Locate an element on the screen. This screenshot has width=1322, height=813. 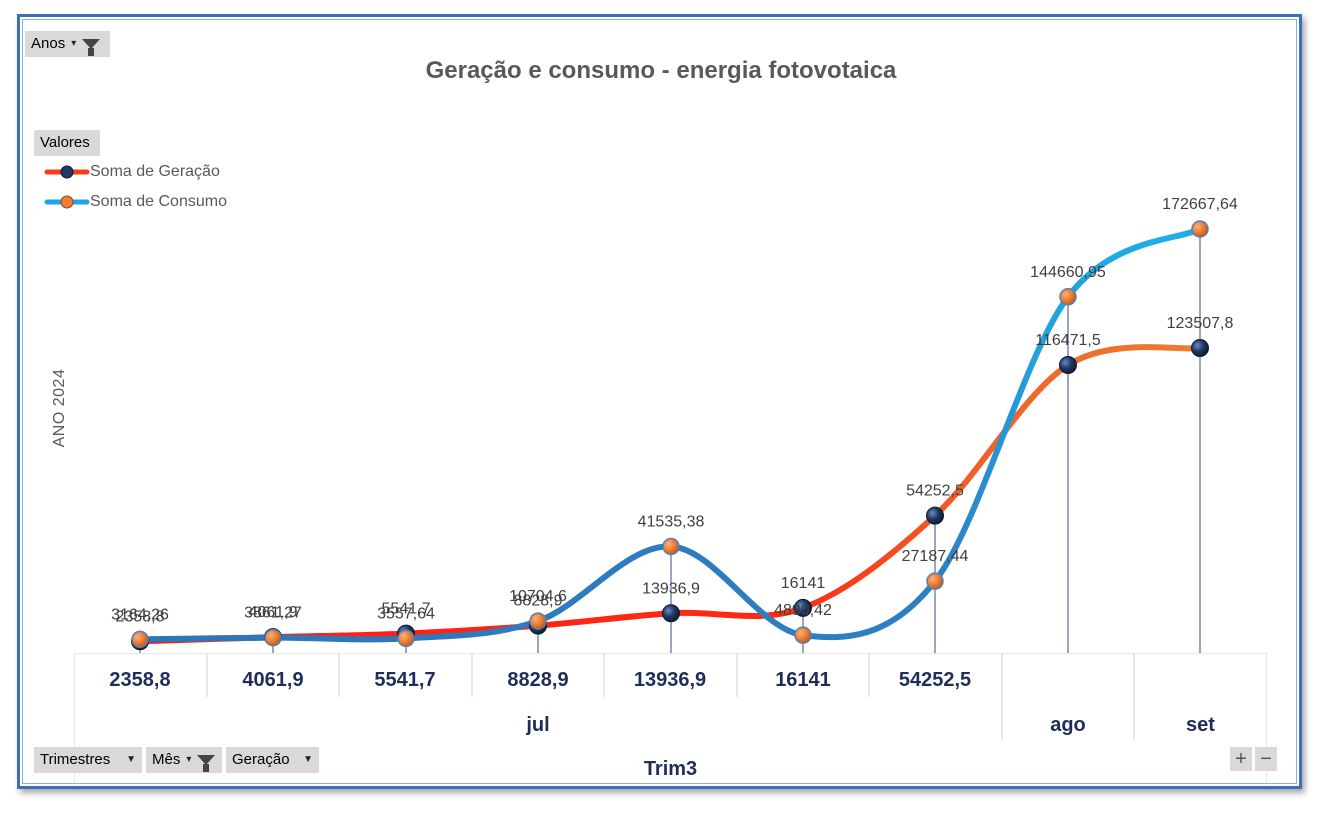
legend-consumo-swatch is located at coordinates (67, 202).